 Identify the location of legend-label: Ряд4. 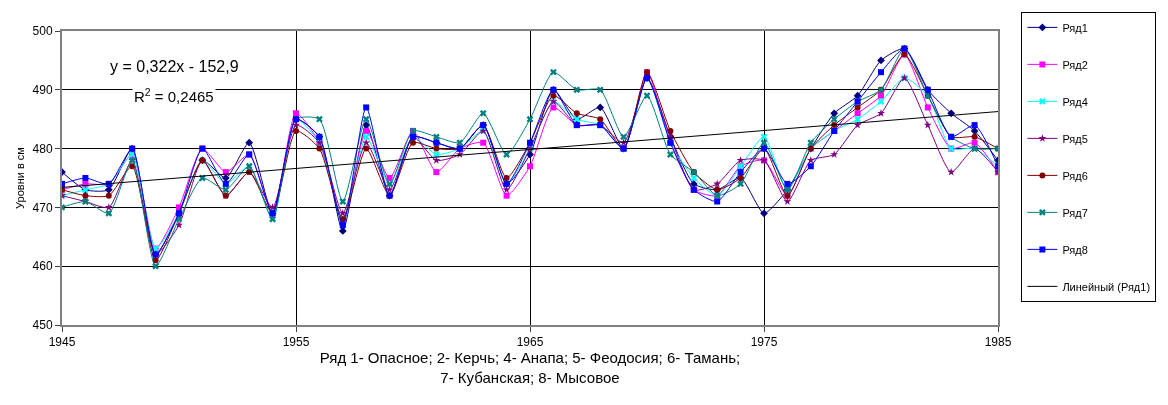
(1075, 101).